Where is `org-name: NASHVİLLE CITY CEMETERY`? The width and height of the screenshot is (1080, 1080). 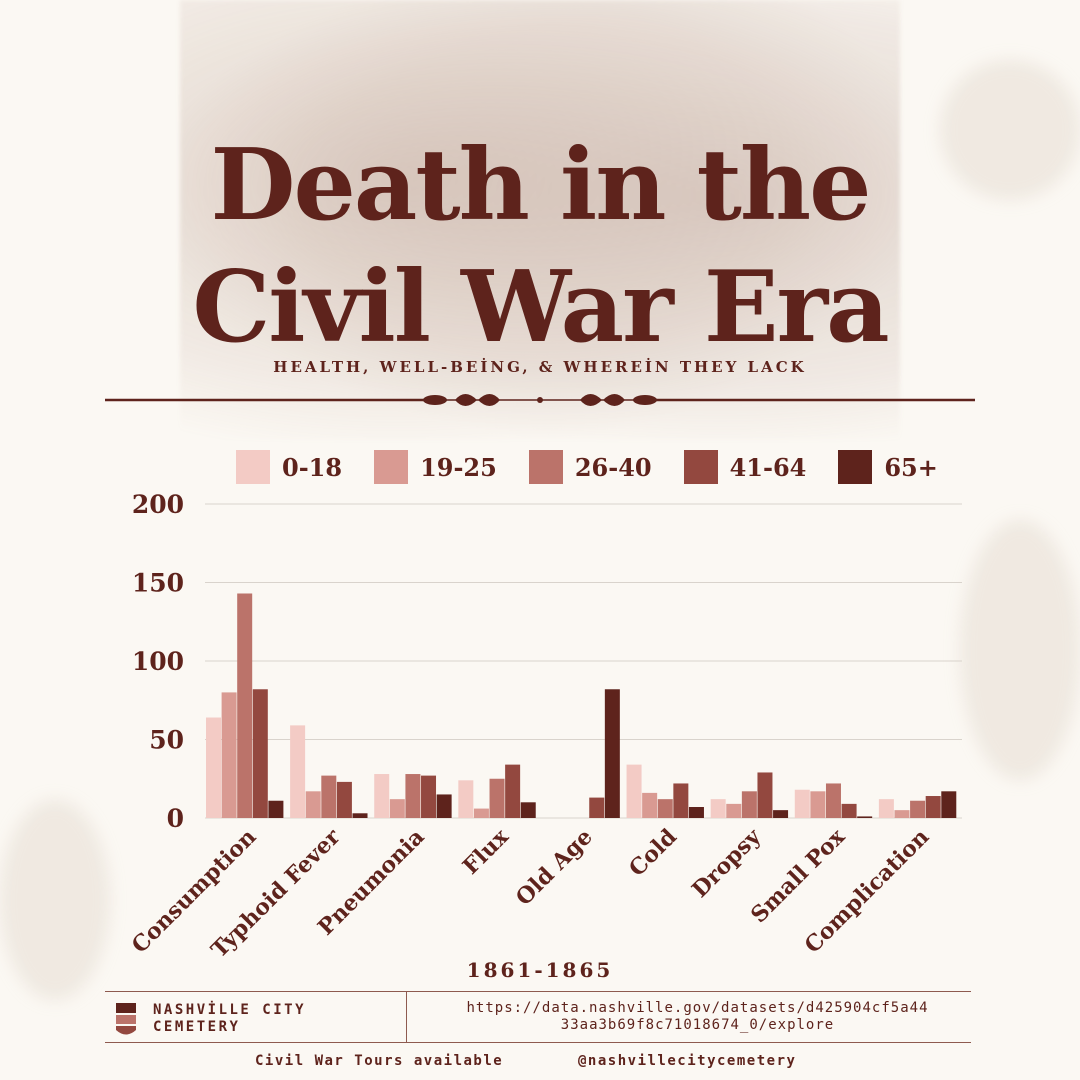 org-name: NASHVİLLE CITY CEMETERY is located at coordinates (229, 1019).